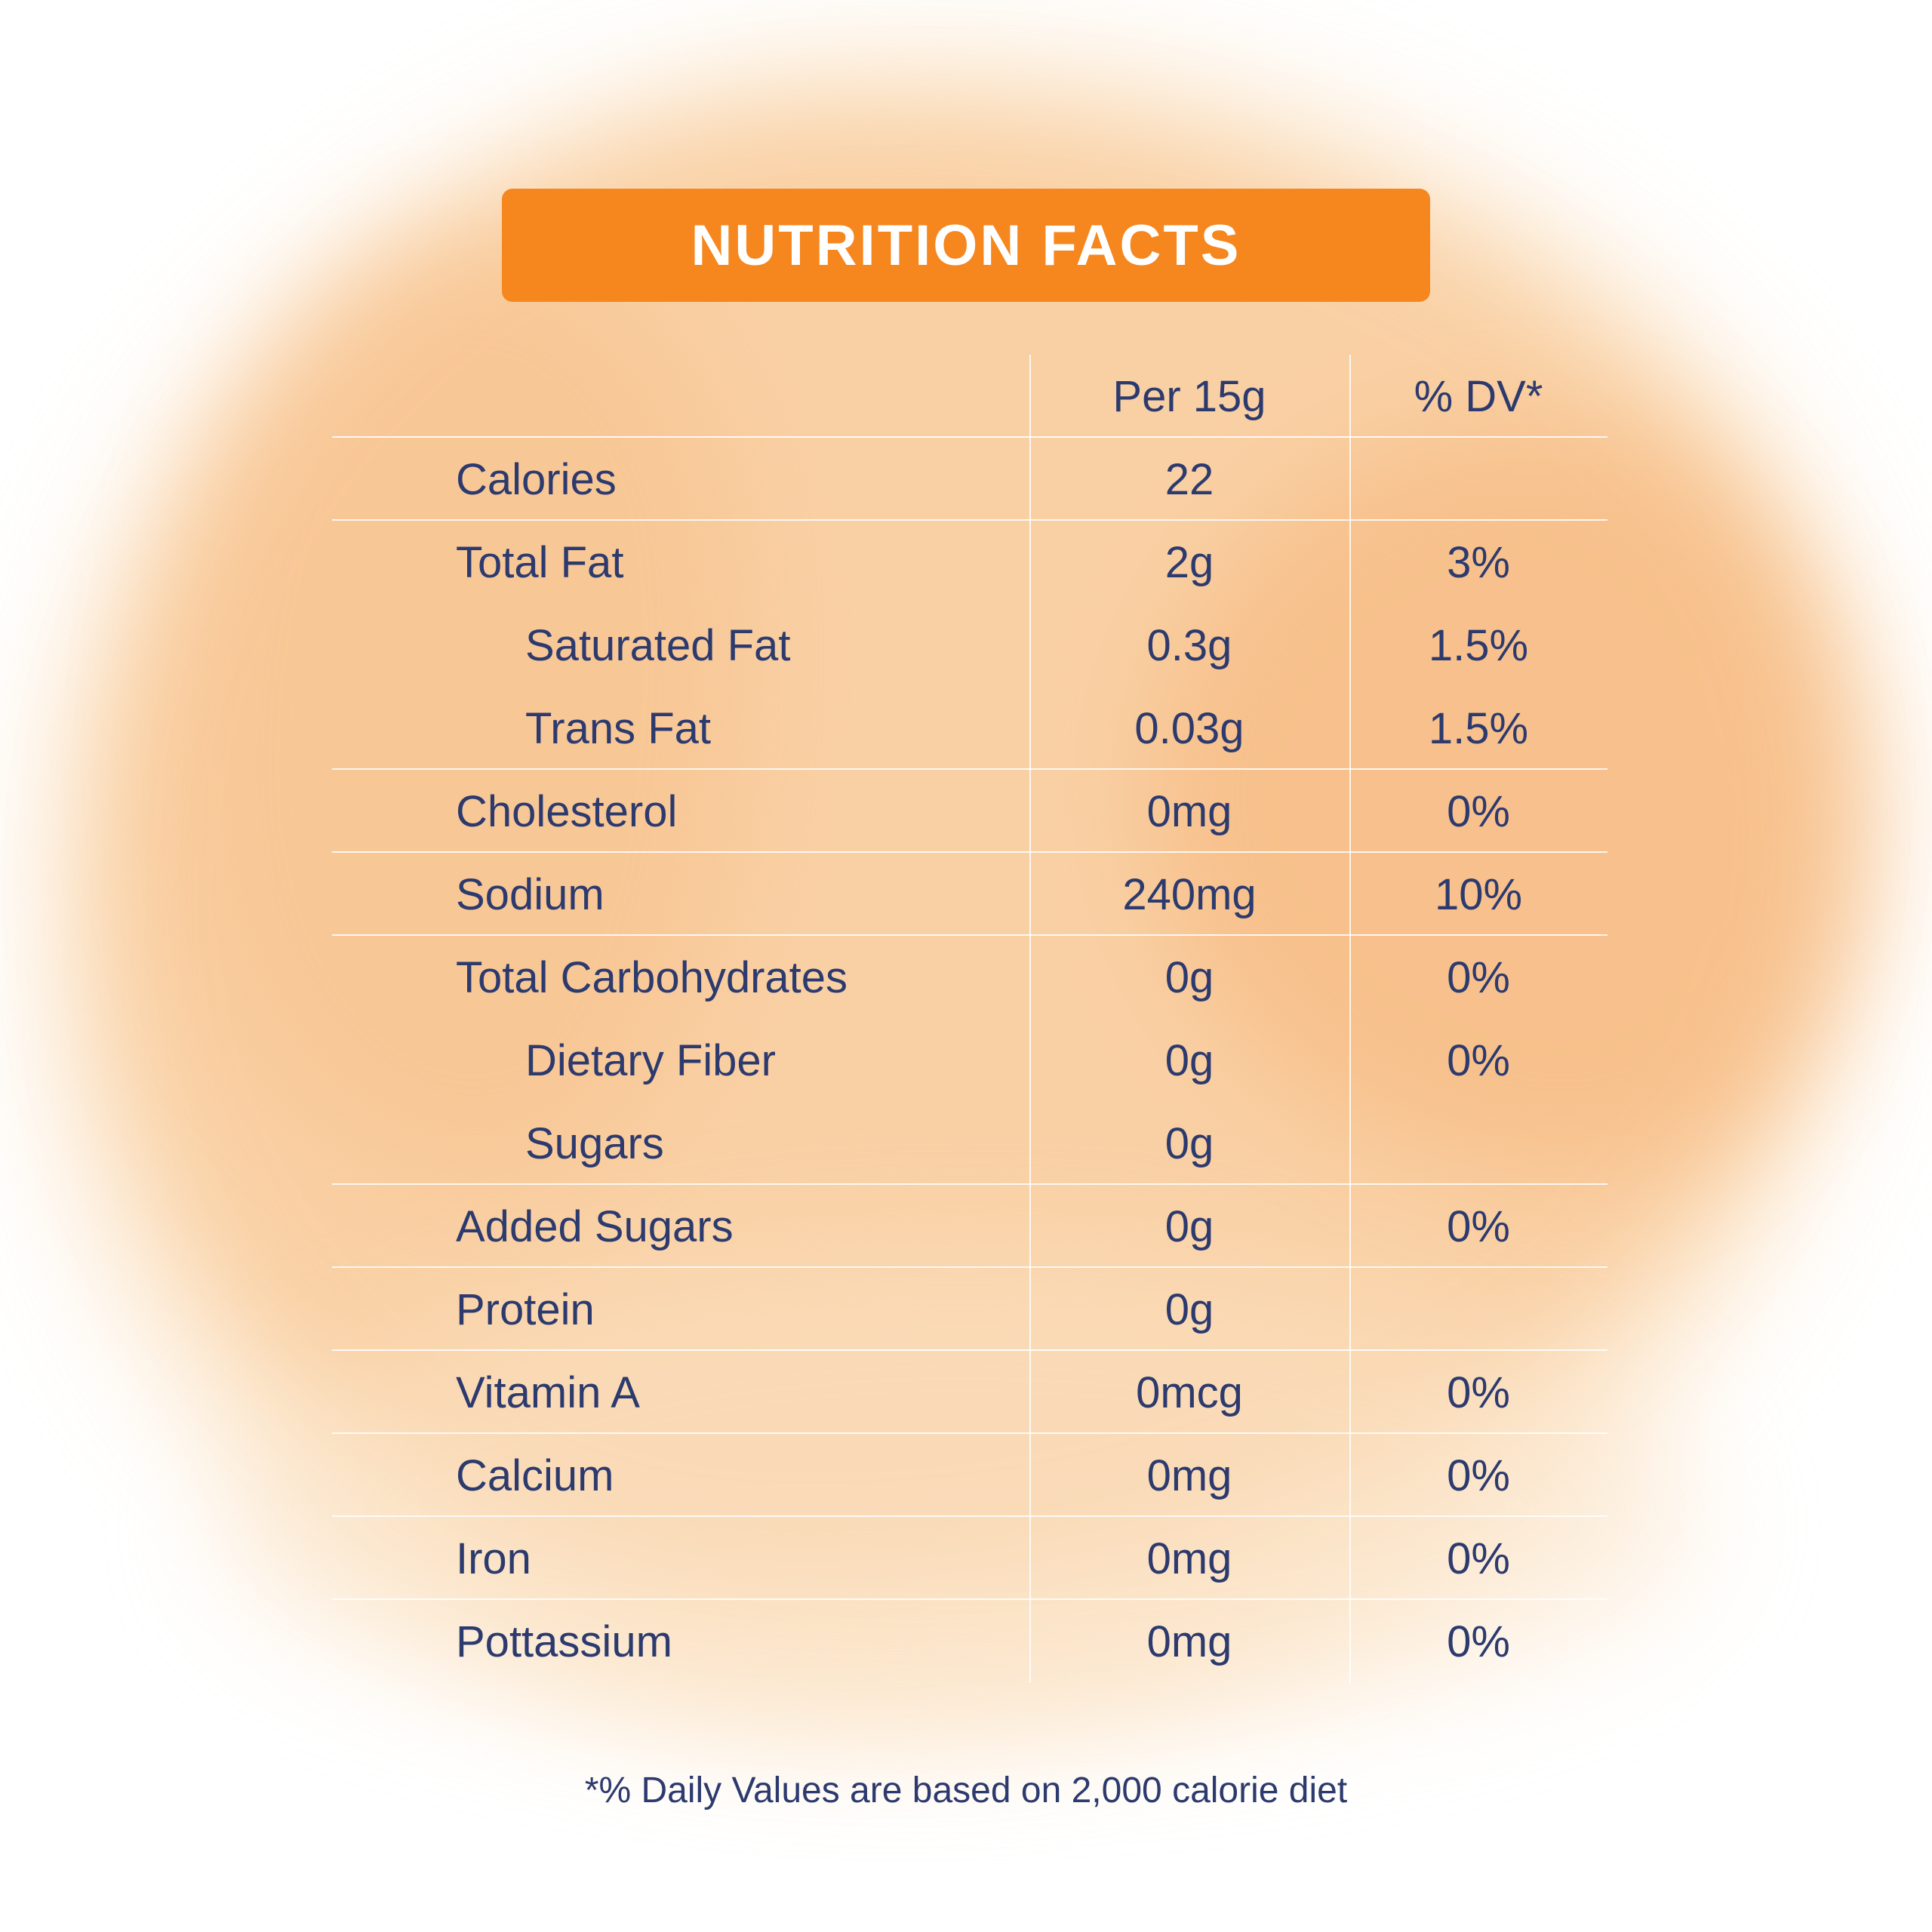  I want to click on nutrient-label: Sodium, so click(530, 894).